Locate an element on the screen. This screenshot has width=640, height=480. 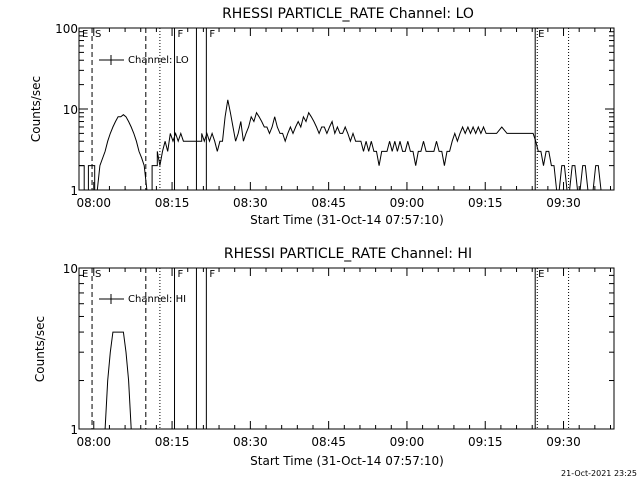
chart-title: RHESSI PARTICLE_RATE Channel: HI is located at coordinates (348, 254).